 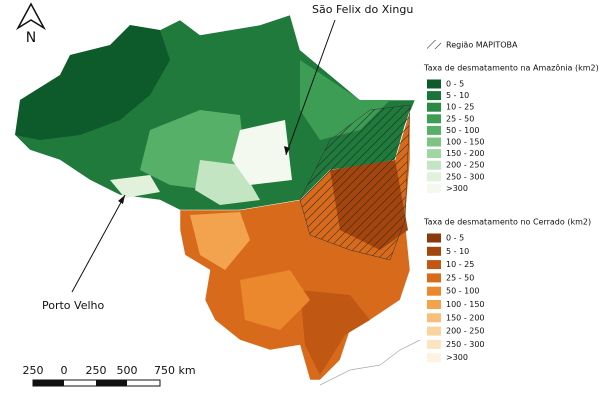 What do you see at coordinates (482, 45) in the screenshot?
I see `legend-label: Região MAPITOBA` at bounding box center [482, 45].